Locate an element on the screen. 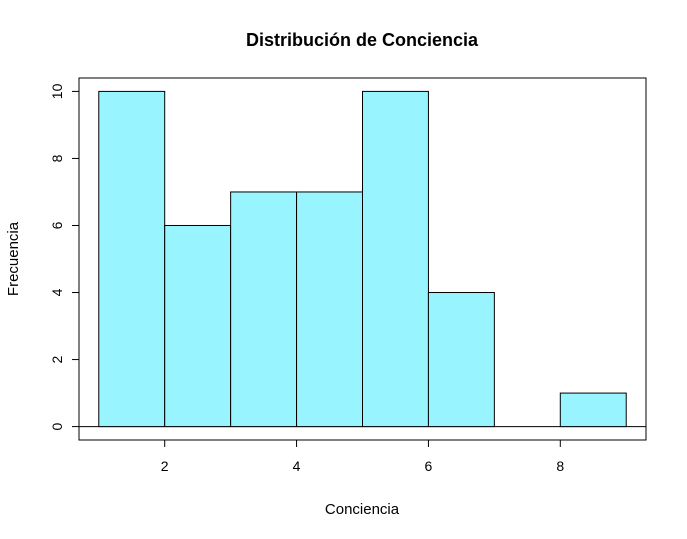  y-axis-label: Frecuencia is located at coordinates (13, 258).